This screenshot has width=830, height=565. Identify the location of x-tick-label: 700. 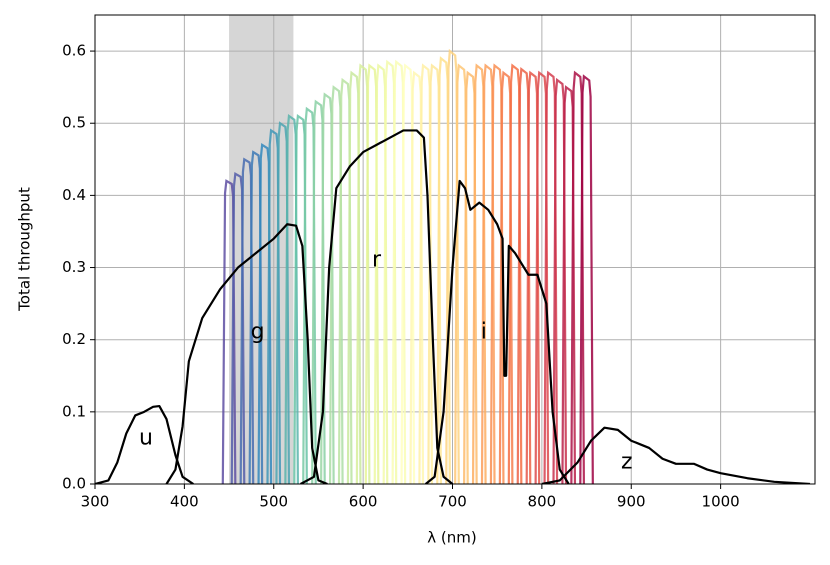
(452, 502).